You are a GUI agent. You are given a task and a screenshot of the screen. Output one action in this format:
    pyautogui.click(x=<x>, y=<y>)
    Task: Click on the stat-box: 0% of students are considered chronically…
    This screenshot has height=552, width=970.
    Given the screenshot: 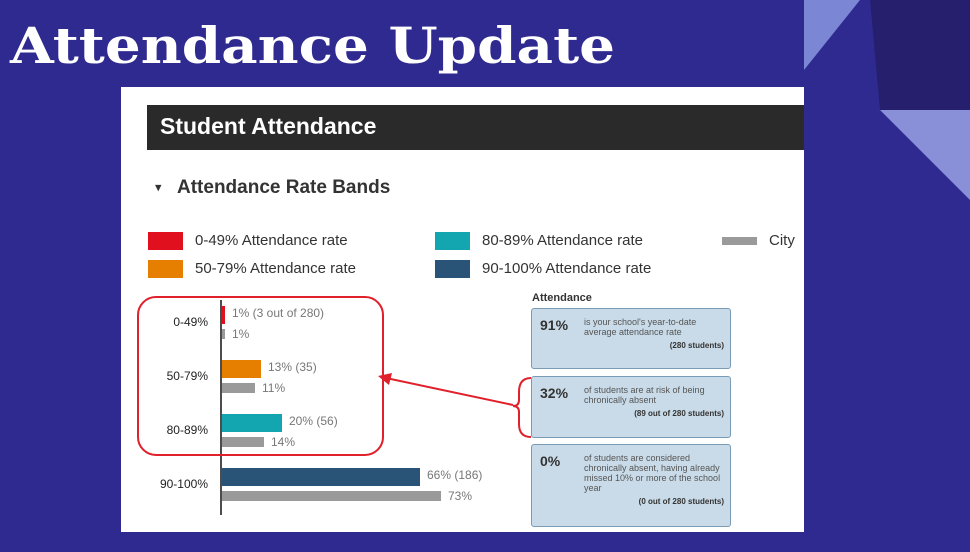 What is the action you would take?
    pyautogui.click(x=631, y=485)
    